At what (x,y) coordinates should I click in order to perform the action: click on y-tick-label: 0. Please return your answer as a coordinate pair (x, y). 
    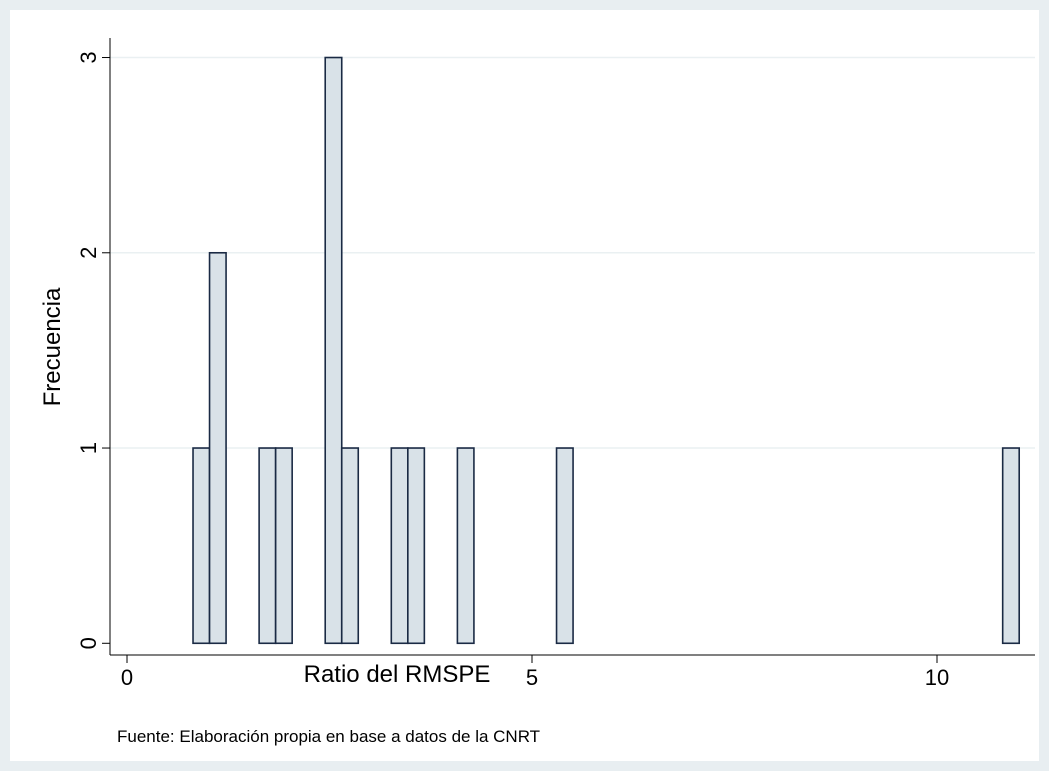
    Looking at the image, I should click on (88, 643).